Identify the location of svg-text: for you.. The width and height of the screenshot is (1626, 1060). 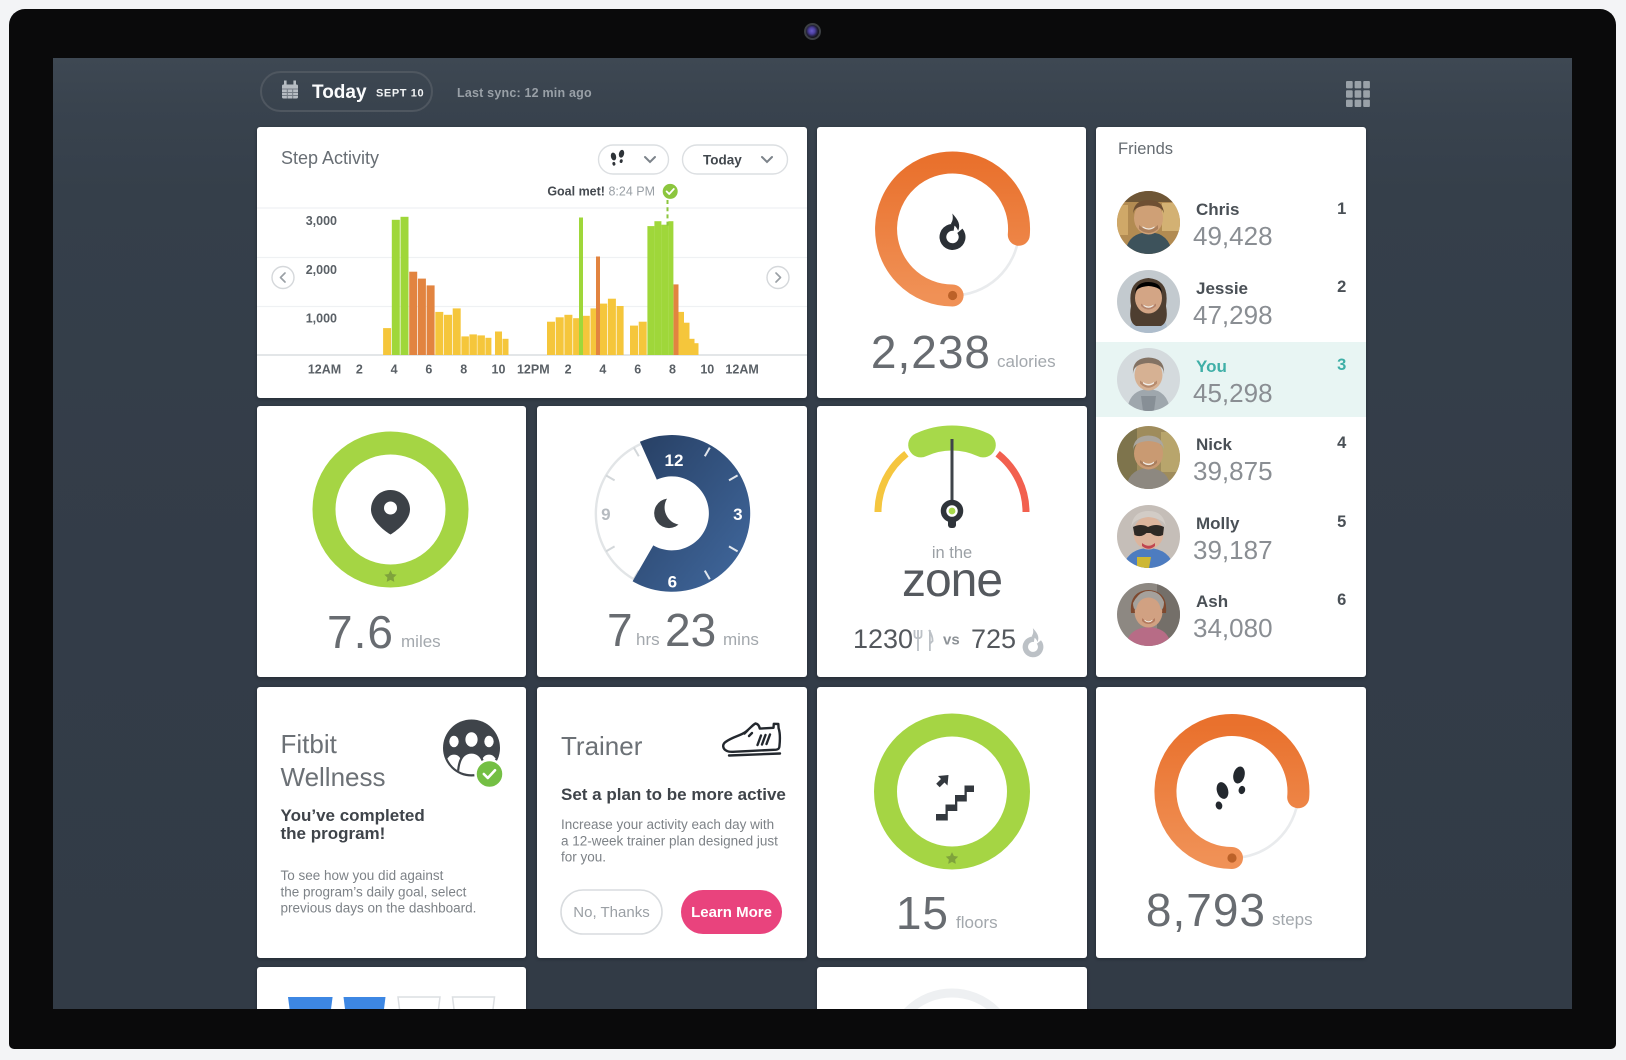
(583, 857).